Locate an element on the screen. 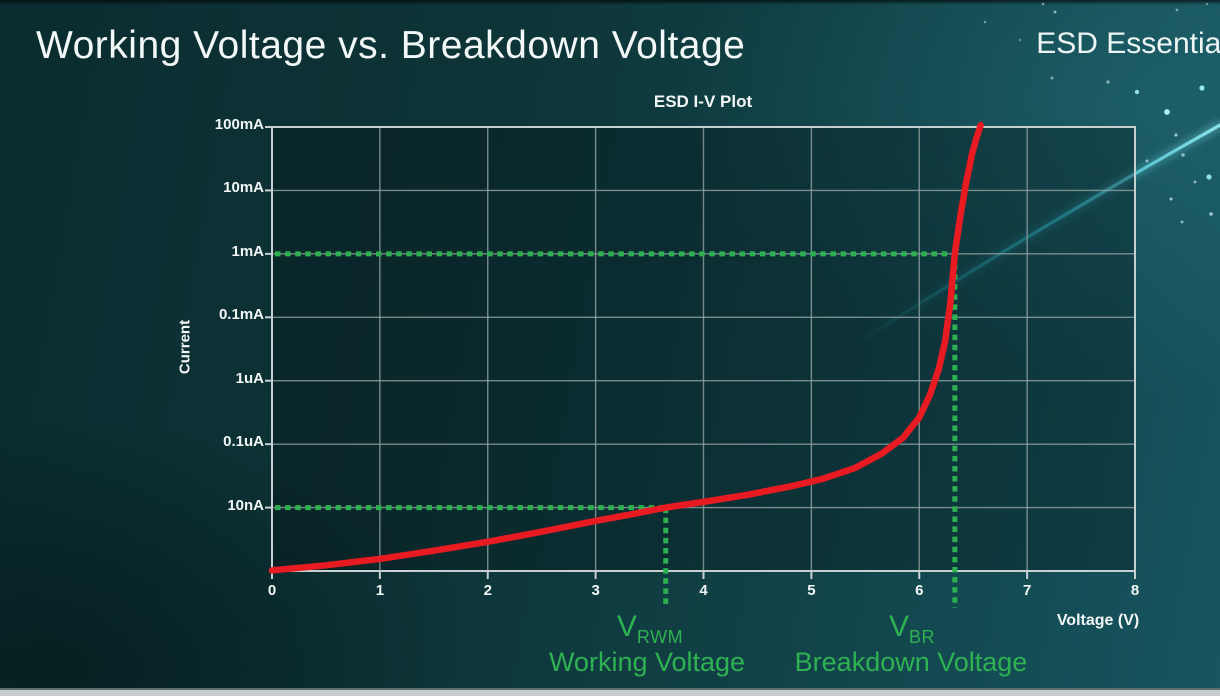  bottom-strip is located at coordinates (610, 692).